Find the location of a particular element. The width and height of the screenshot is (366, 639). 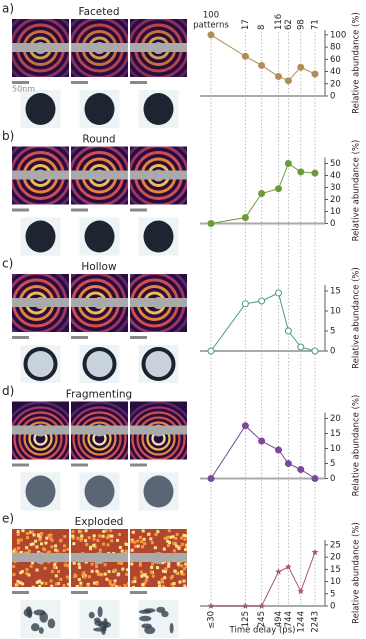

panel-title: Fragmenting is located at coordinates (99, 395).